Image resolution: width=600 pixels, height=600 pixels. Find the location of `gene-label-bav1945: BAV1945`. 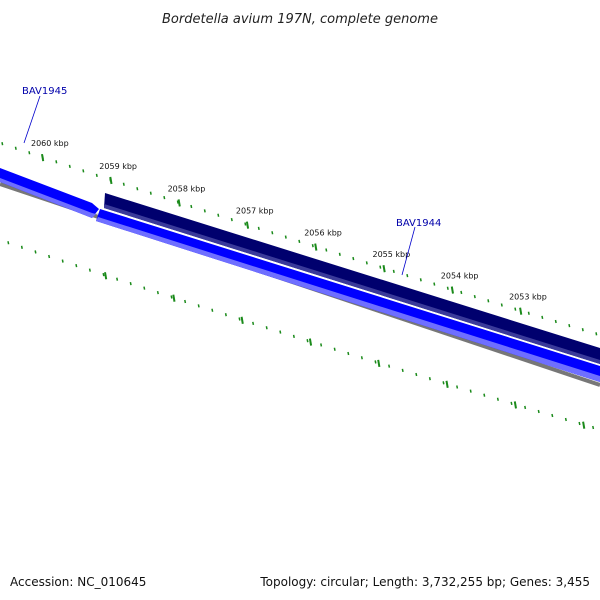

gene-label-bav1945: BAV1945 is located at coordinates (44, 115).